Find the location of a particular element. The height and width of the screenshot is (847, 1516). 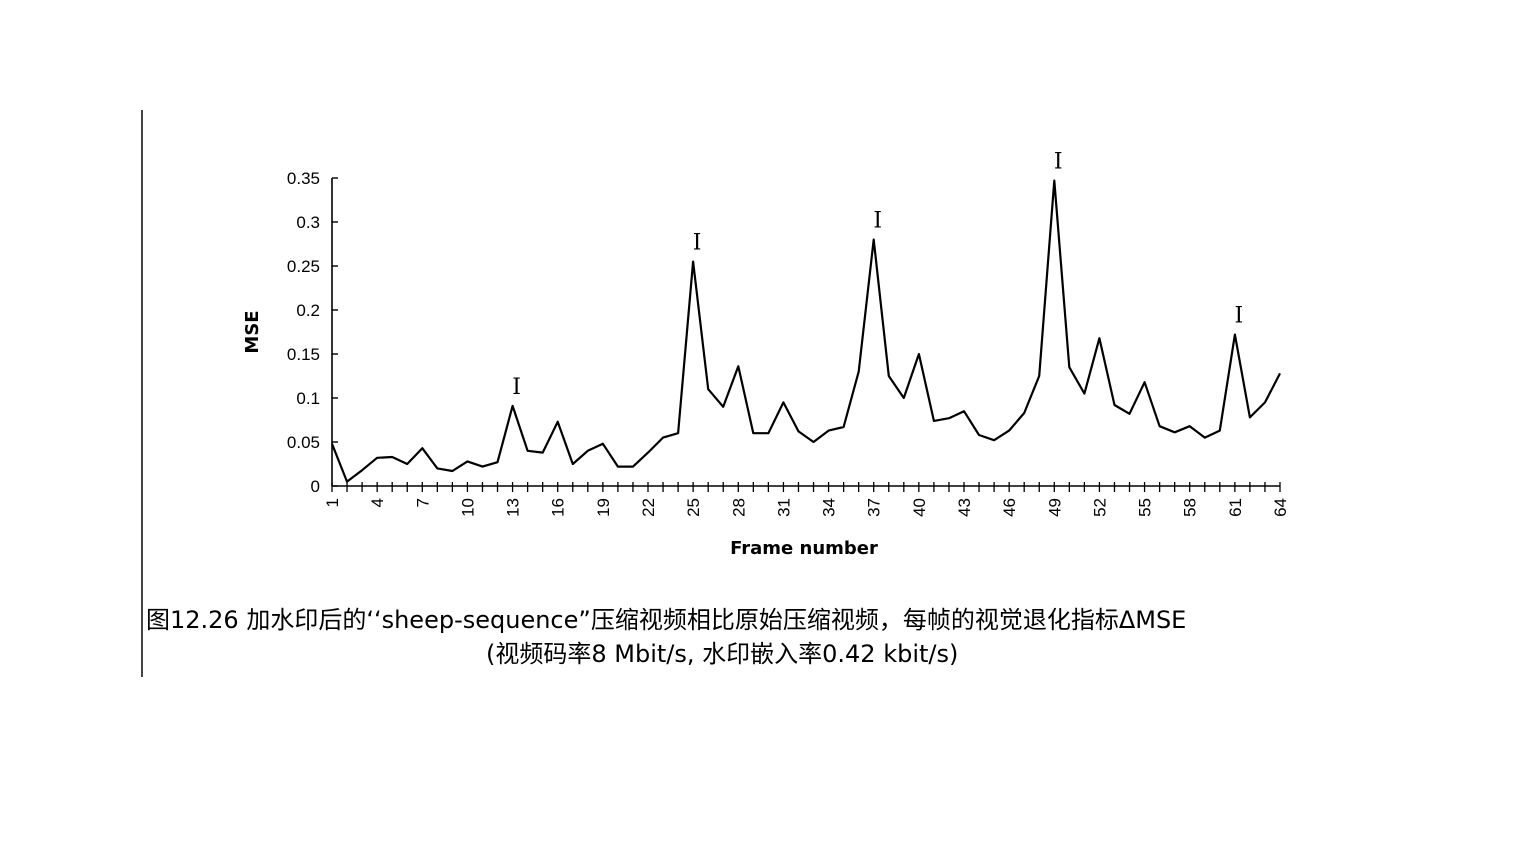

x-axis-title: Frame number is located at coordinates (804, 548).